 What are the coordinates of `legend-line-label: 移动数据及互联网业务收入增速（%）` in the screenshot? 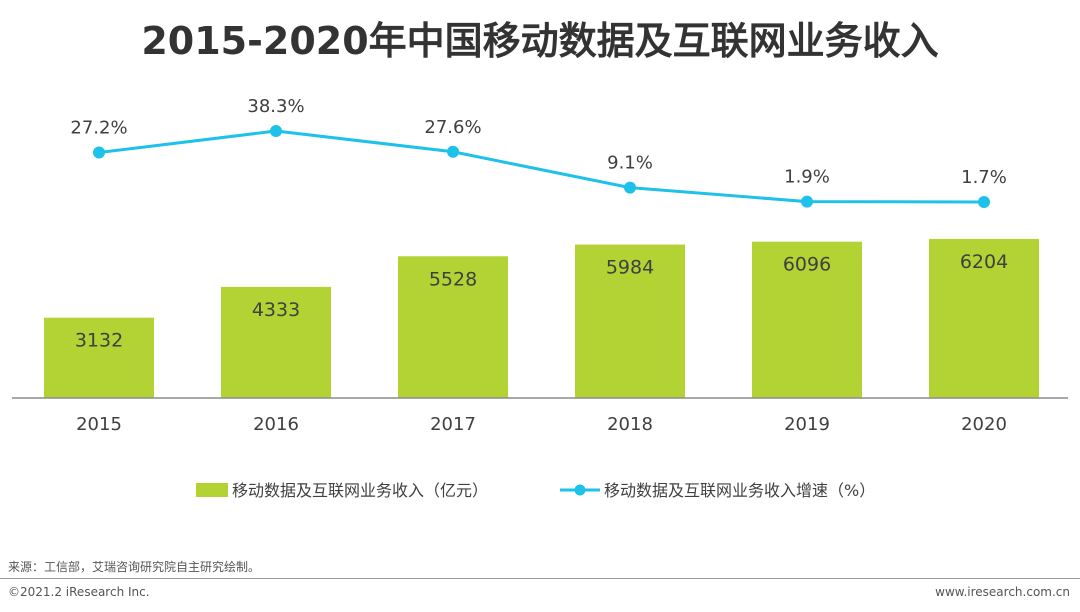 It's located at (739, 490).